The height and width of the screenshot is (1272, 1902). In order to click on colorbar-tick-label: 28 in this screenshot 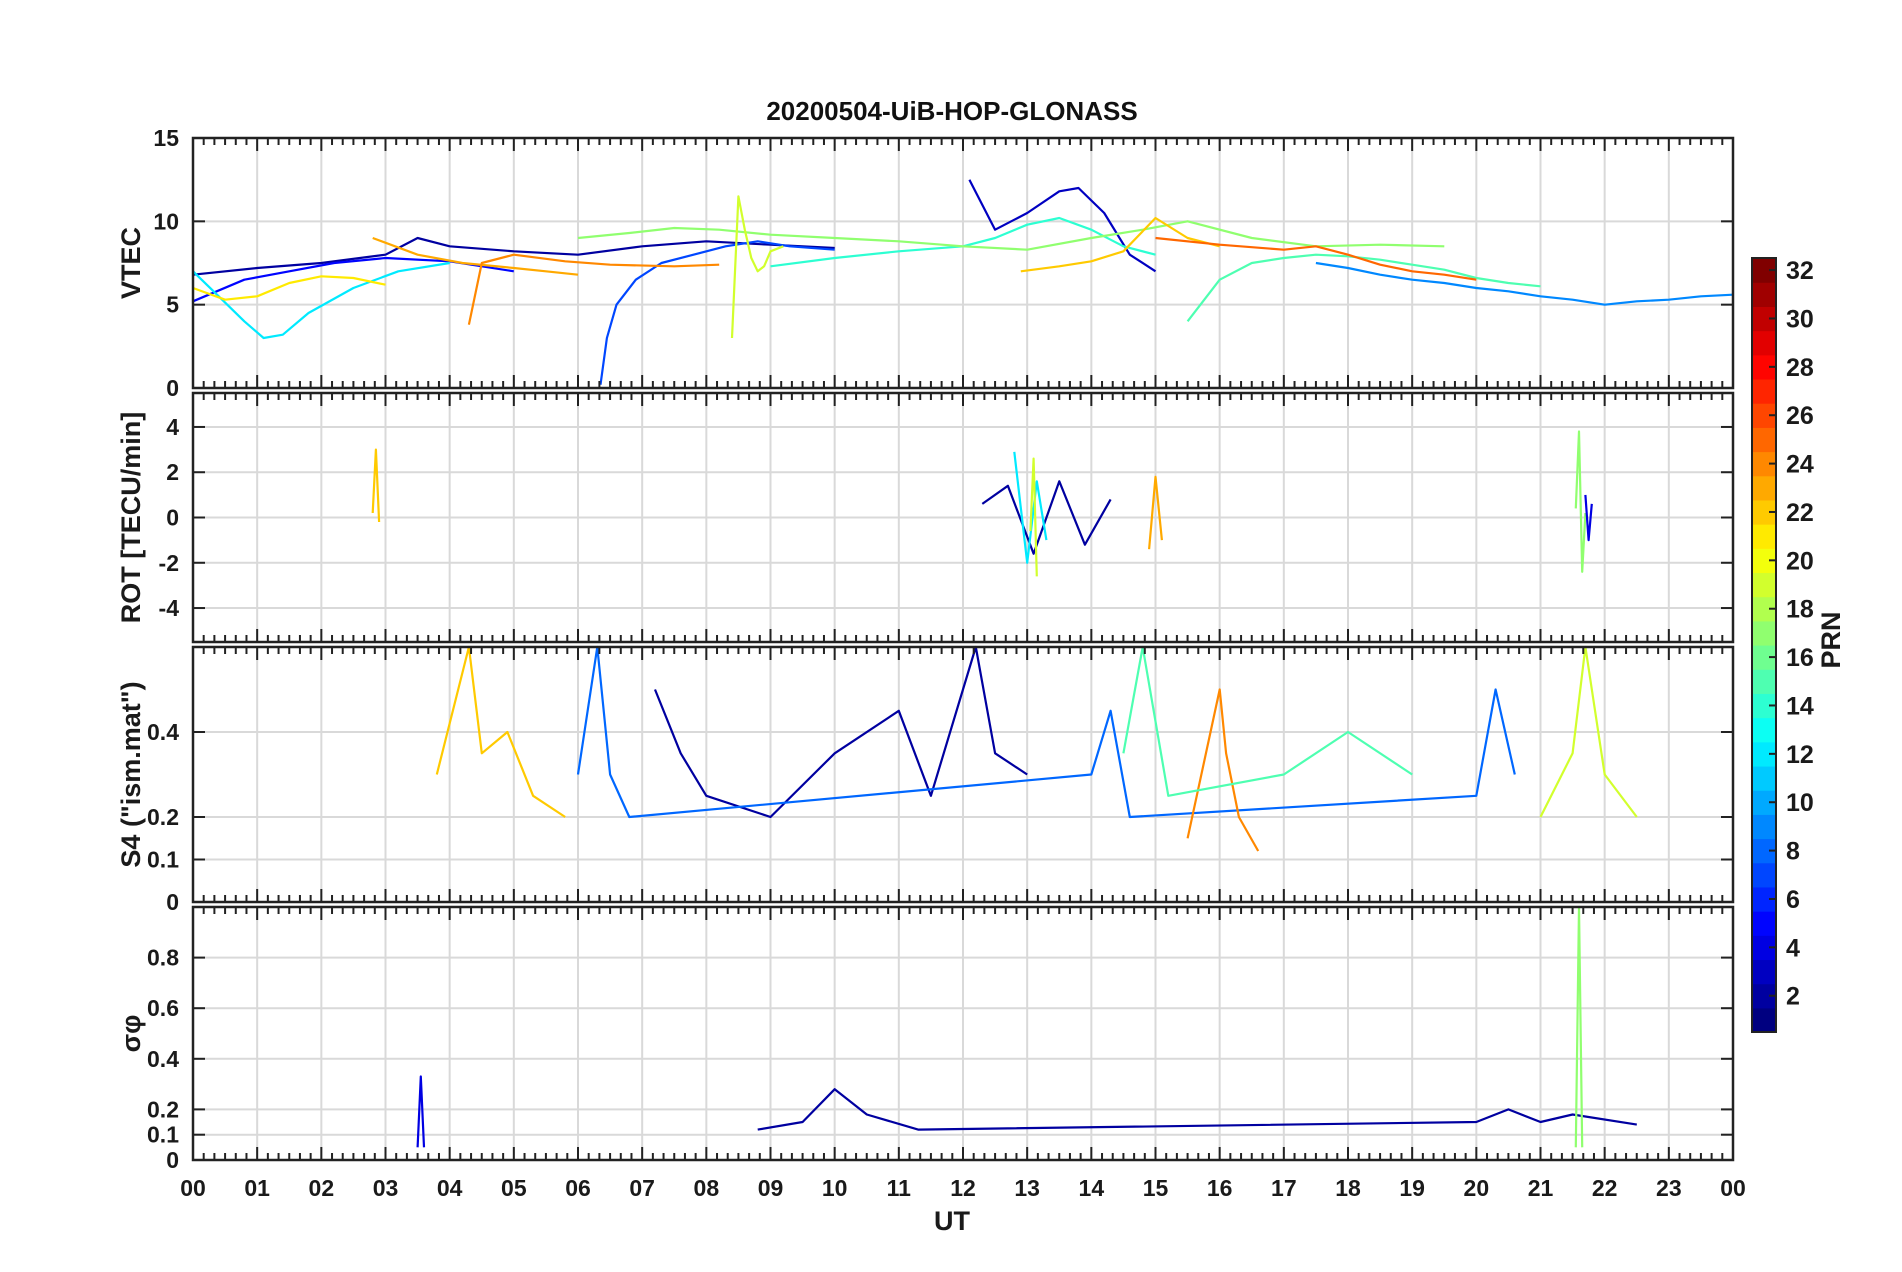, I will do `click(1800, 368)`.